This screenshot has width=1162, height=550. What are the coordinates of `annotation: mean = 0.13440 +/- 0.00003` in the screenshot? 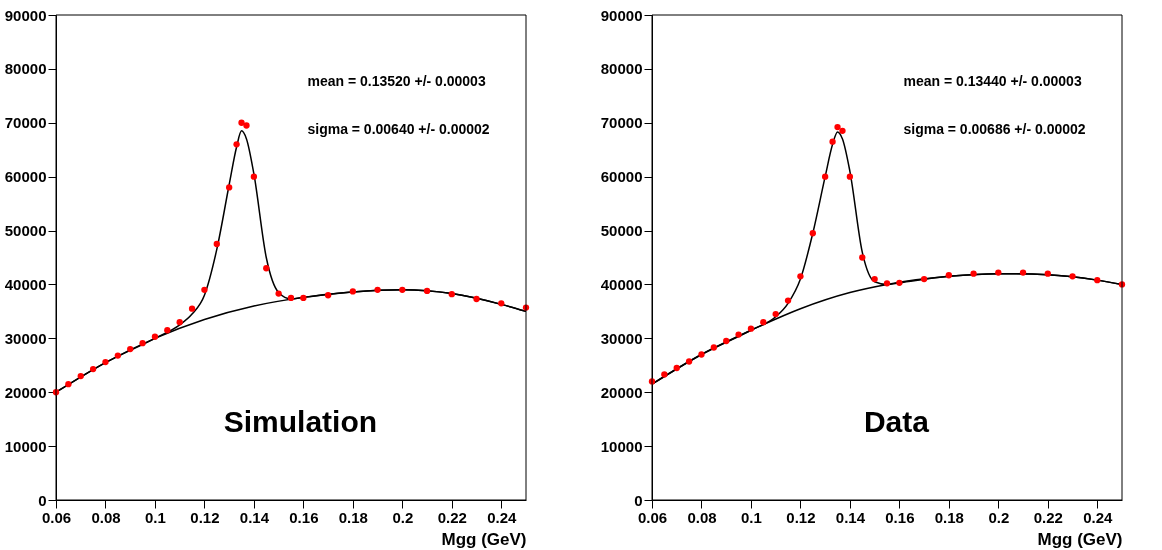 It's located at (992, 81).